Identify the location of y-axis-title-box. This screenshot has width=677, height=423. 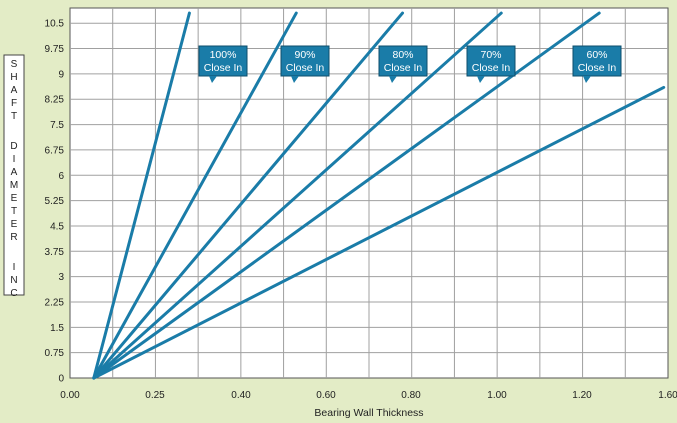
(14, 175).